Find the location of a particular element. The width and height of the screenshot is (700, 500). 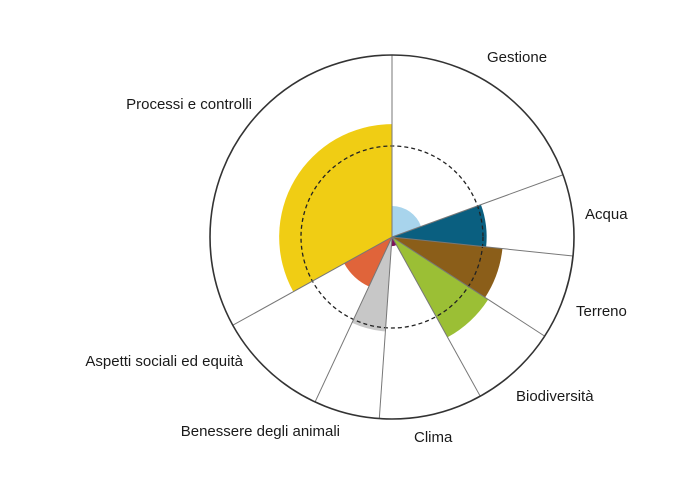

sector-wedge-benessere-degli-animali is located at coordinates (372, 284).